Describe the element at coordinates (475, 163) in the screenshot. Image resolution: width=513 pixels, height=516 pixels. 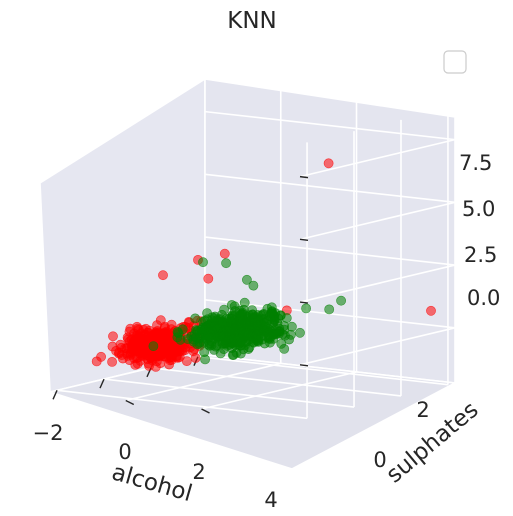
I see `z-tick-label: 7.5` at that location.